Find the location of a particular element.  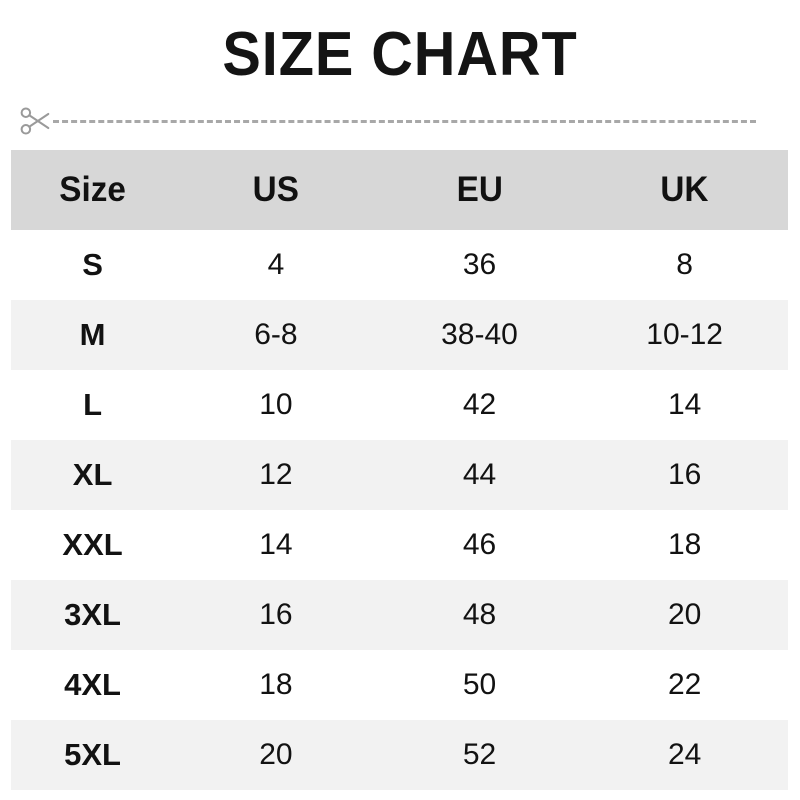

cell-uk: 10-12 is located at coordinates (684, 334).